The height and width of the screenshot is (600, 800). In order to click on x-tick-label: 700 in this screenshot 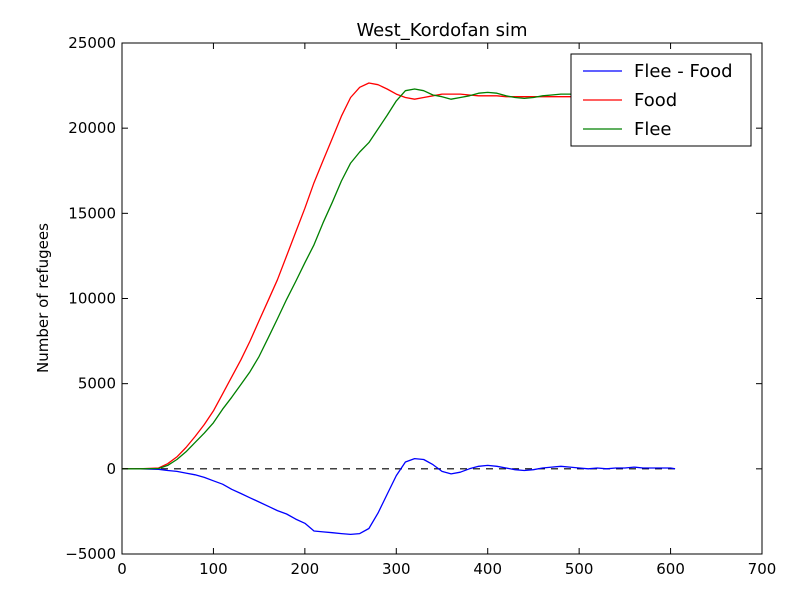, I will do `click(762, 569)`.